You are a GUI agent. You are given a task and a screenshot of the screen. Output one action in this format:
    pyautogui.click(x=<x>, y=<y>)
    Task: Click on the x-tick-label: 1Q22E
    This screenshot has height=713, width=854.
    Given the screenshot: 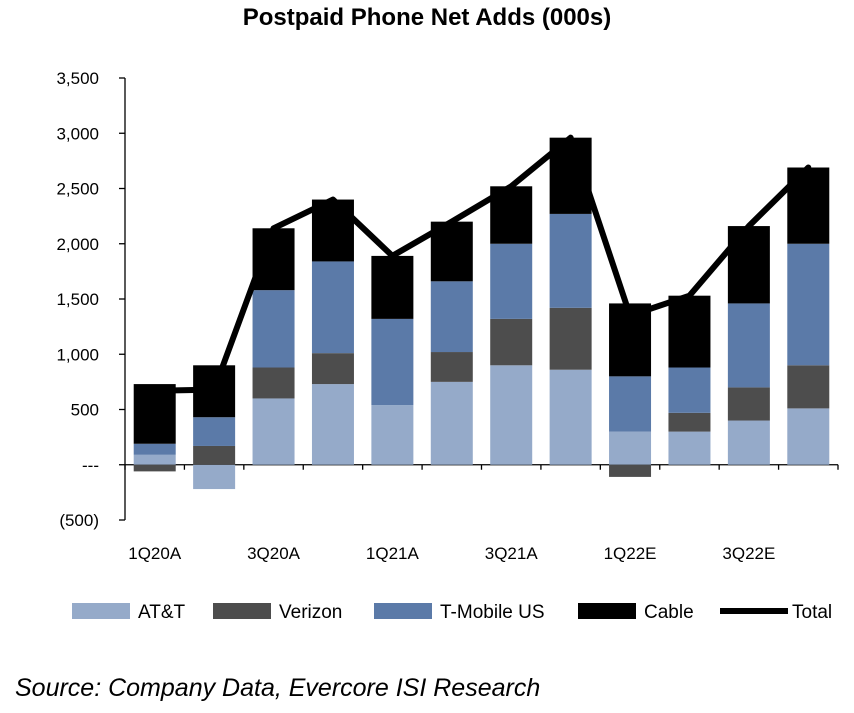 What is the action you would take?
    pyautogui.click(x=630, y=553)
    